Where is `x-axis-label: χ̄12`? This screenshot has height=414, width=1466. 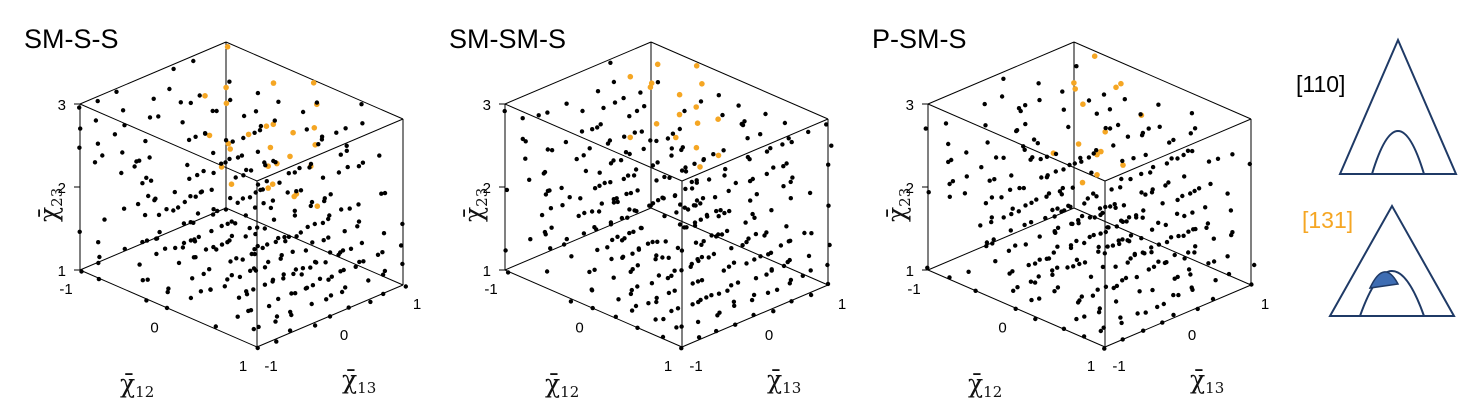
x-axis-label: χ̄12 is located at coordinates (985, 385).